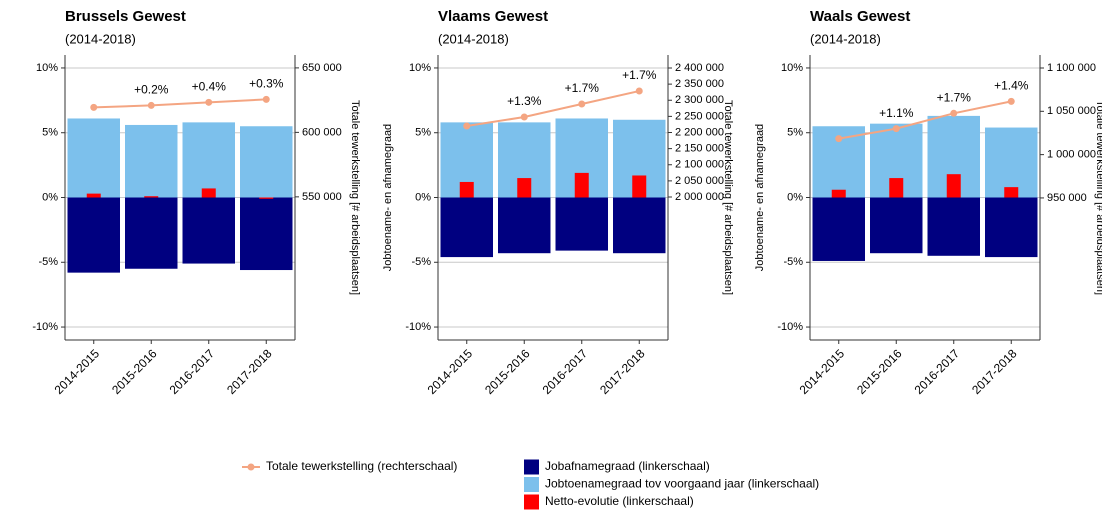  I want to click on y2-tick-label: 1 050 000, so click(1071, 111).